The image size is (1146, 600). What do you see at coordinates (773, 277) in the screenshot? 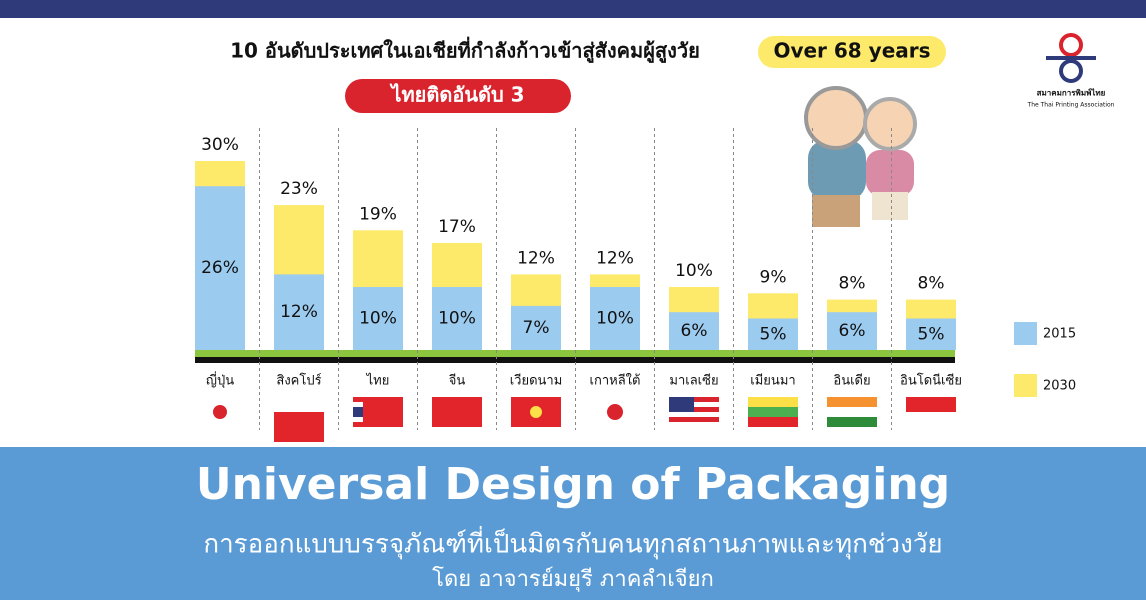
I see `value-label: 9%` at bounding box center [773, 277].